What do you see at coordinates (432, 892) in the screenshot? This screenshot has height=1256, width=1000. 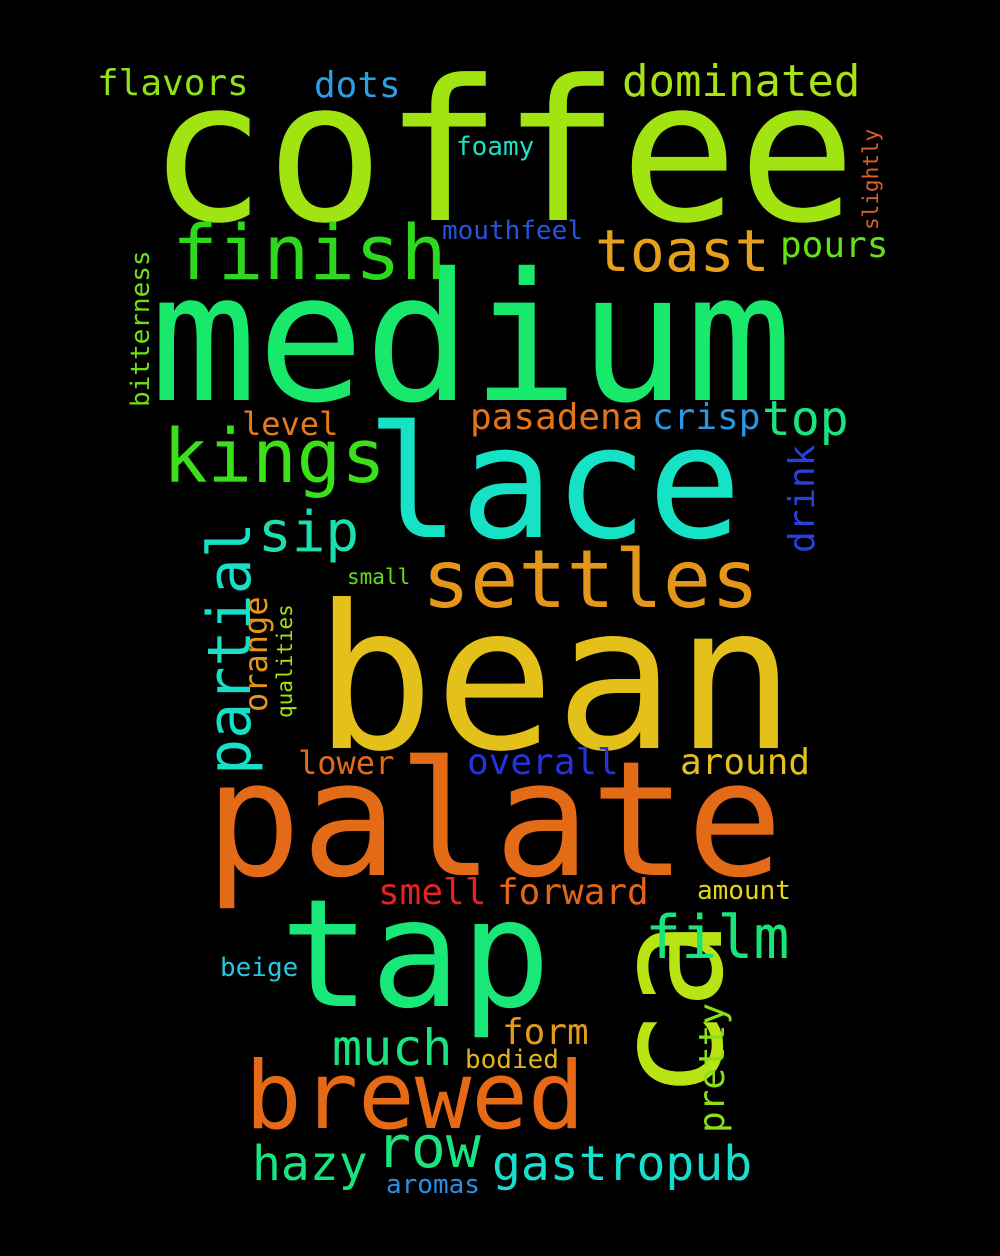 I see `word-smell: smell` at bounding box center [432, 892].